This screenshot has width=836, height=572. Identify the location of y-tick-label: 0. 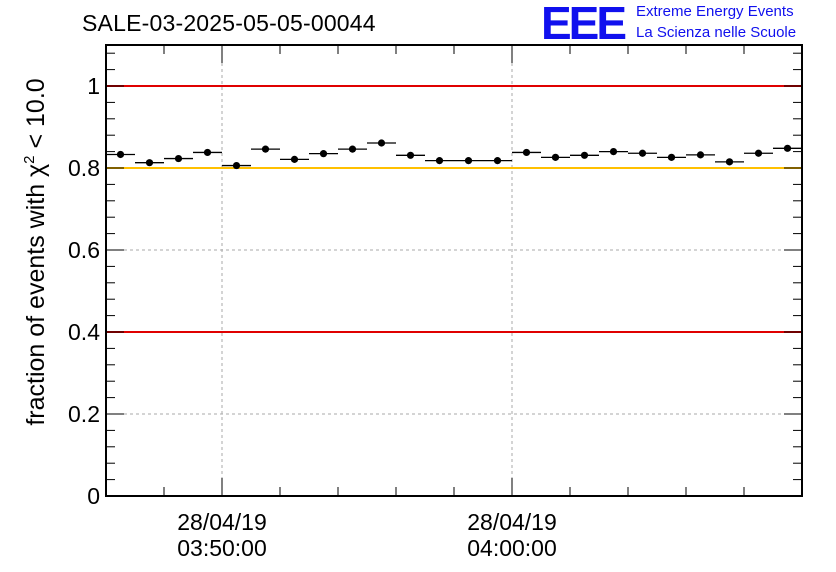
(93, 496).